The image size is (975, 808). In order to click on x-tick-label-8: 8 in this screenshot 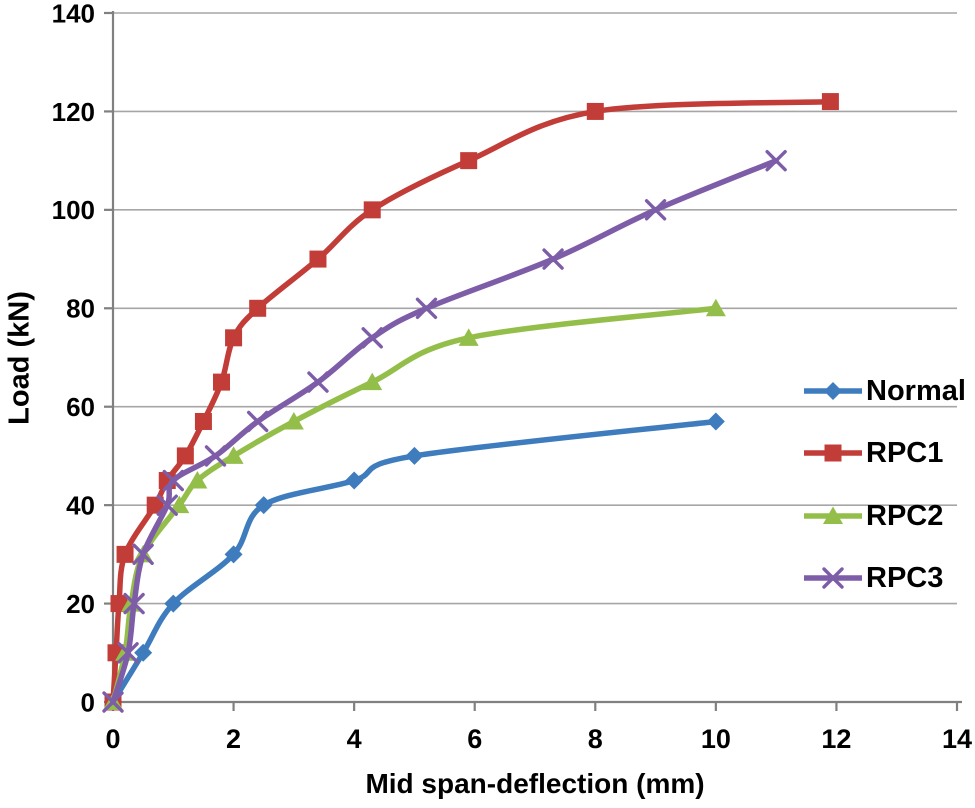, I will do `click(595, 739)`.